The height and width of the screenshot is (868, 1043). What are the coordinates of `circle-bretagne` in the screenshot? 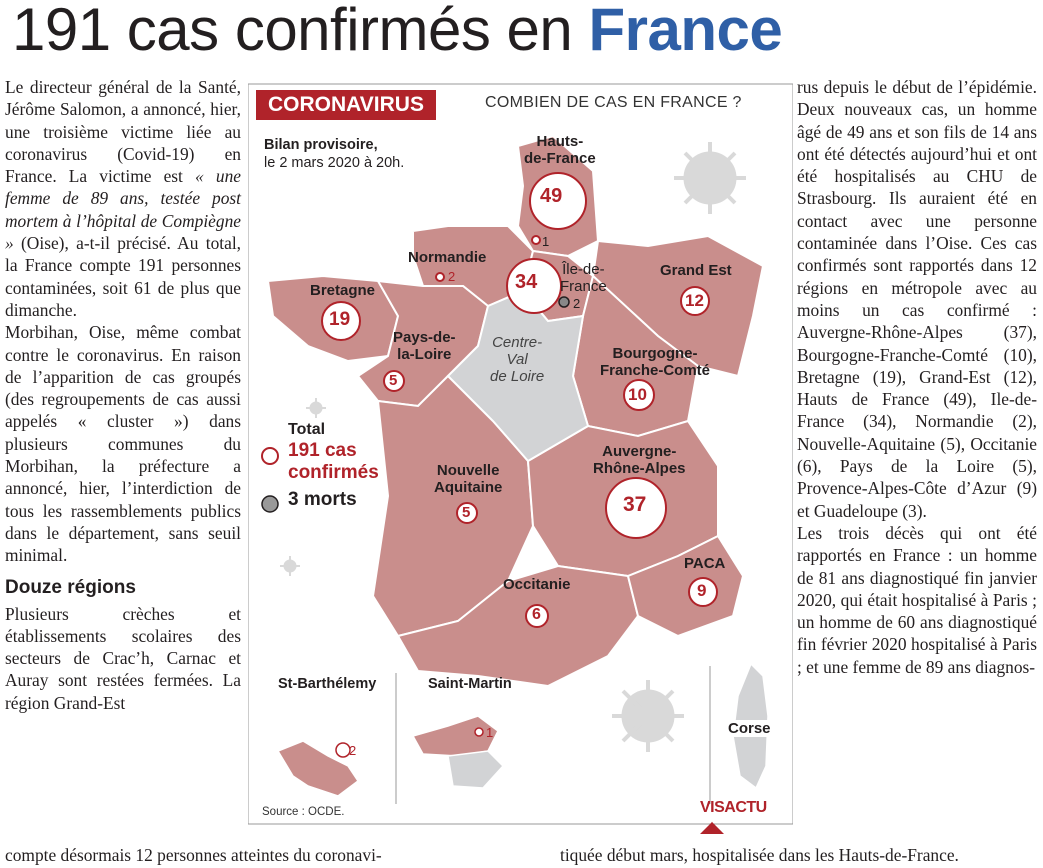 It's located at (341, 321).